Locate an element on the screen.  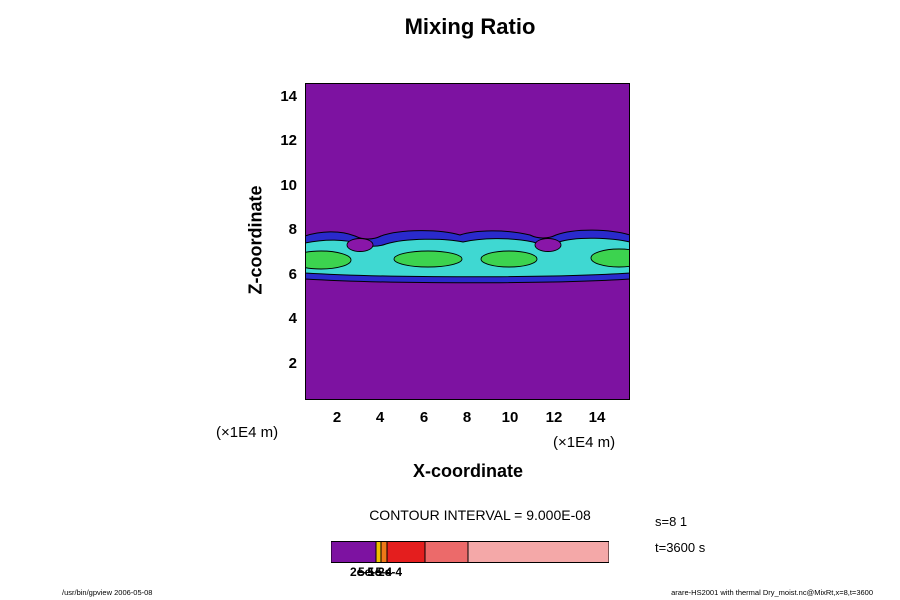
x-tick: 8 is located at coordinates (467, 417).